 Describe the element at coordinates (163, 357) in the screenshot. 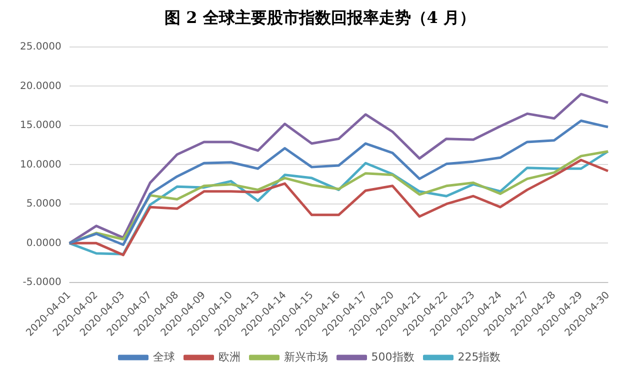

I see `legend-label: 全球` at that location.